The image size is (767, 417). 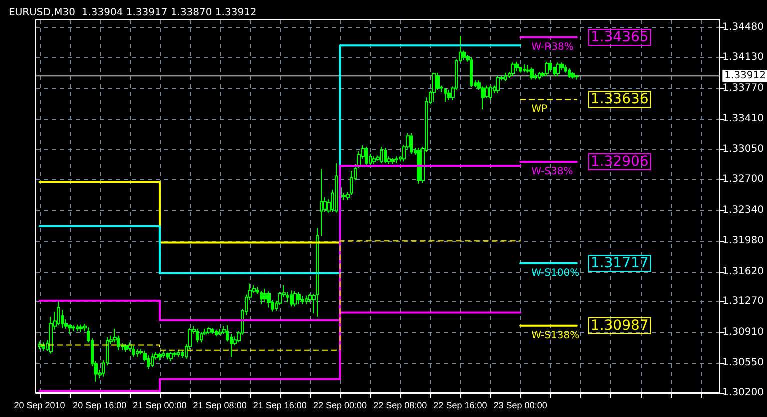 I want to click on data-label: 1.34365, so click(x=619, y=38).